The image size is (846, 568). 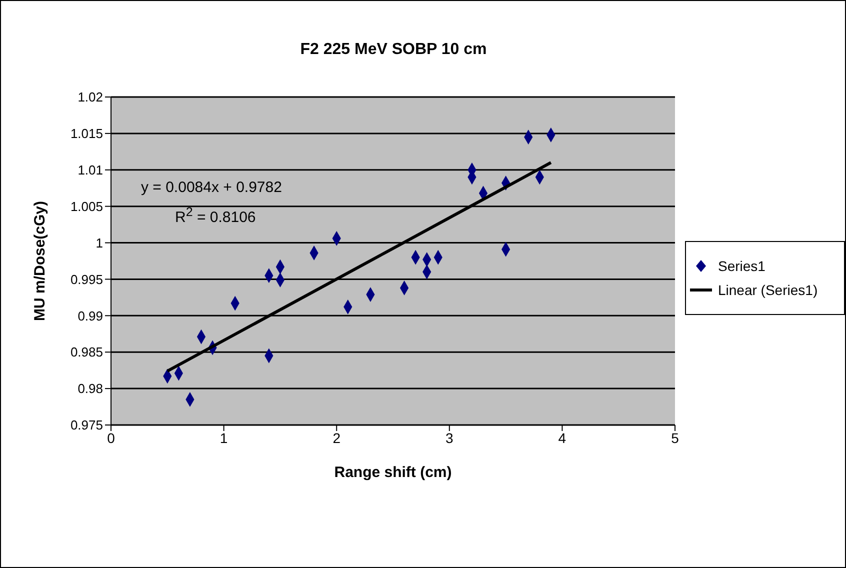 What do you see at coordinates (393, 50) in the screenshot?
I see `chart-title: F2 225 MeV SOBP 10 cm` at bounding box center [393, 50].